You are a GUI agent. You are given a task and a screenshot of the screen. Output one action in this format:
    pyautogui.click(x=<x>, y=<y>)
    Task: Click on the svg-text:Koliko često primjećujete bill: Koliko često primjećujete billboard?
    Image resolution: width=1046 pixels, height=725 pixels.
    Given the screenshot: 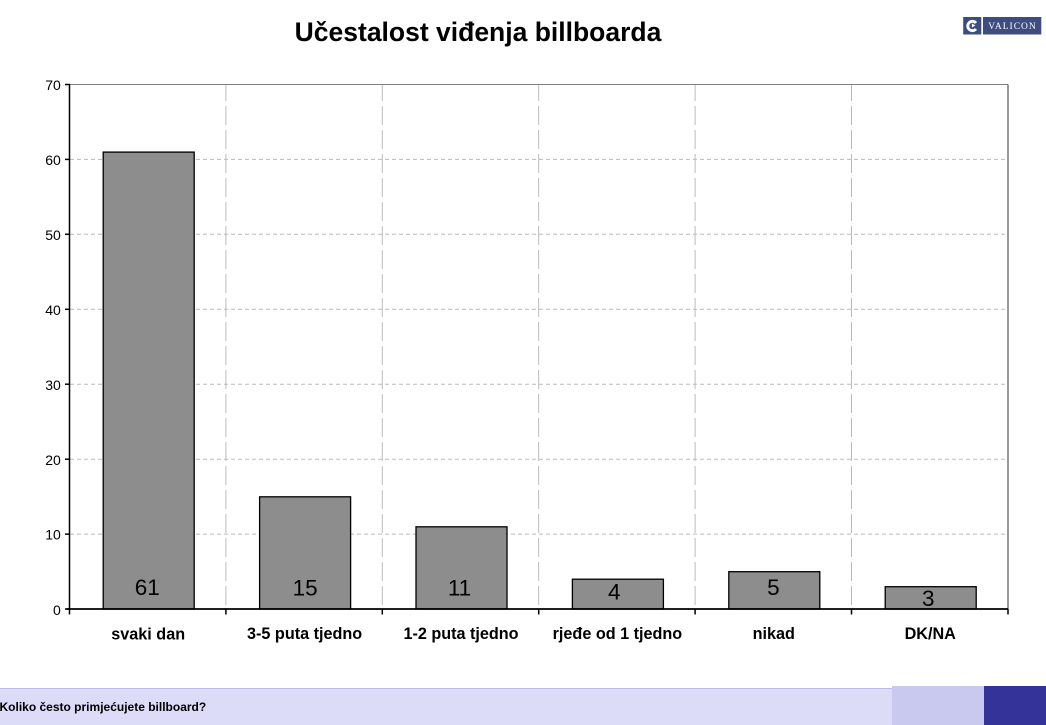 What is the action you would take?
    pyautogui.click(x=103, y=707)
    